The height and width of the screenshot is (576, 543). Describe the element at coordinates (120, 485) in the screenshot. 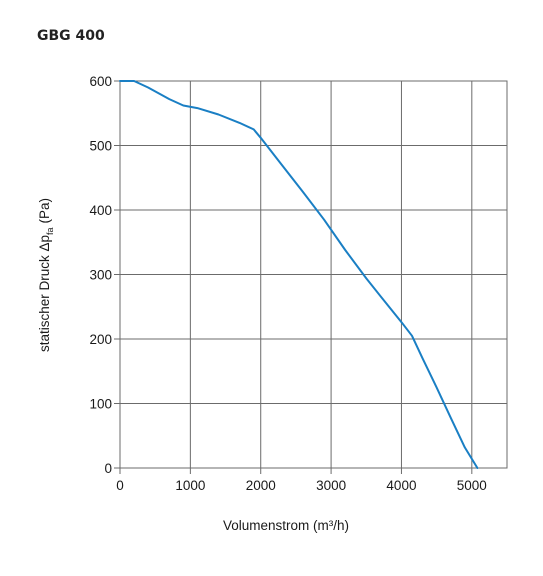

I see `x-tick-label: 0` at that location.